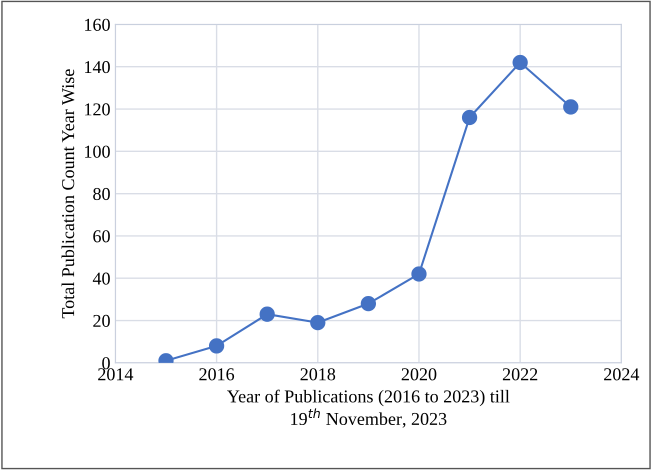 The height and width of the screenshot is (470, 652). Describe the element at coordinates (68, 193) in the screenshot. I see `y-axis-title: Total Publication Count Year Wise` at that location.